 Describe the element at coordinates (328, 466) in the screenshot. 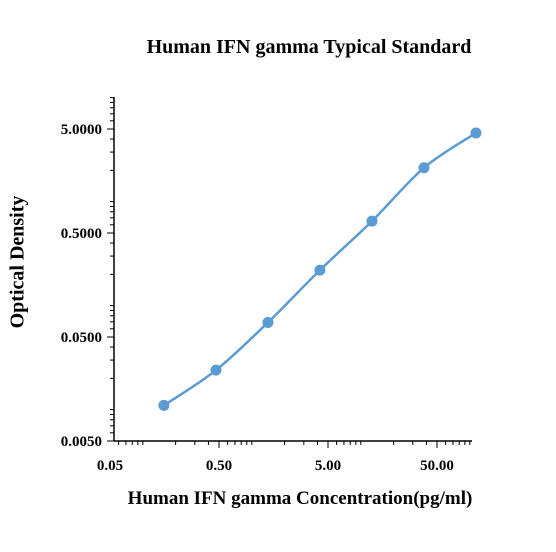

I see `x-tick-label: 5.00` at that location.